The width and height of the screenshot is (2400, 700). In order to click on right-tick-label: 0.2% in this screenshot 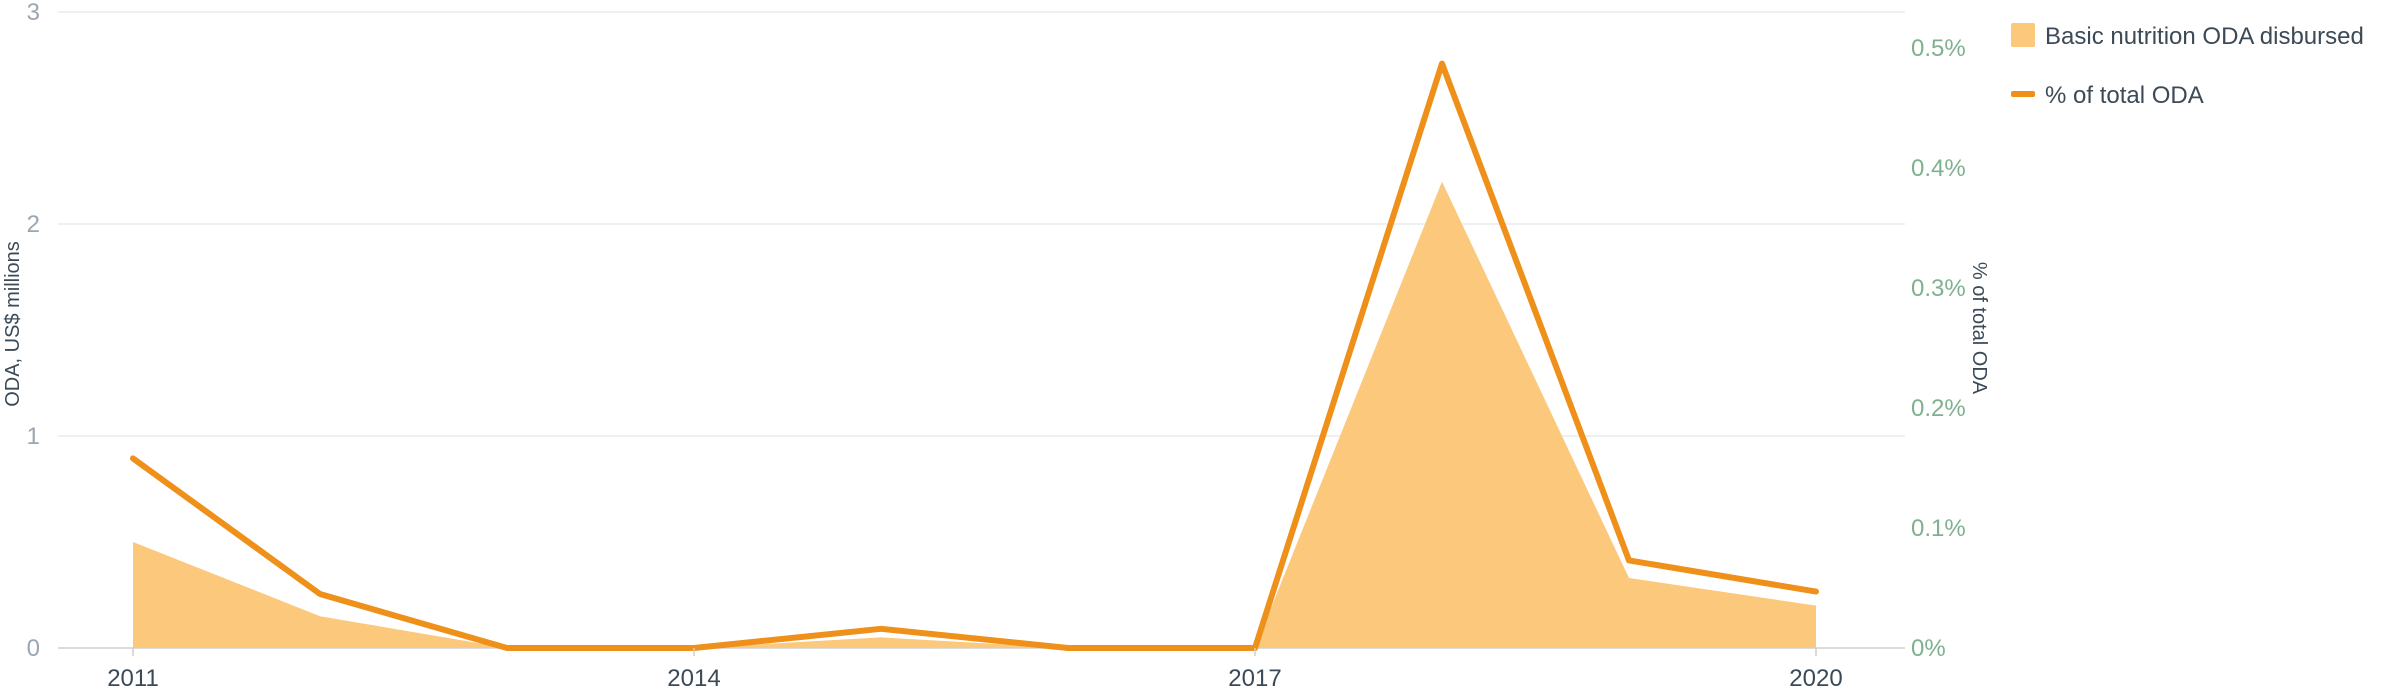, I will do `click(1938, 408)`.